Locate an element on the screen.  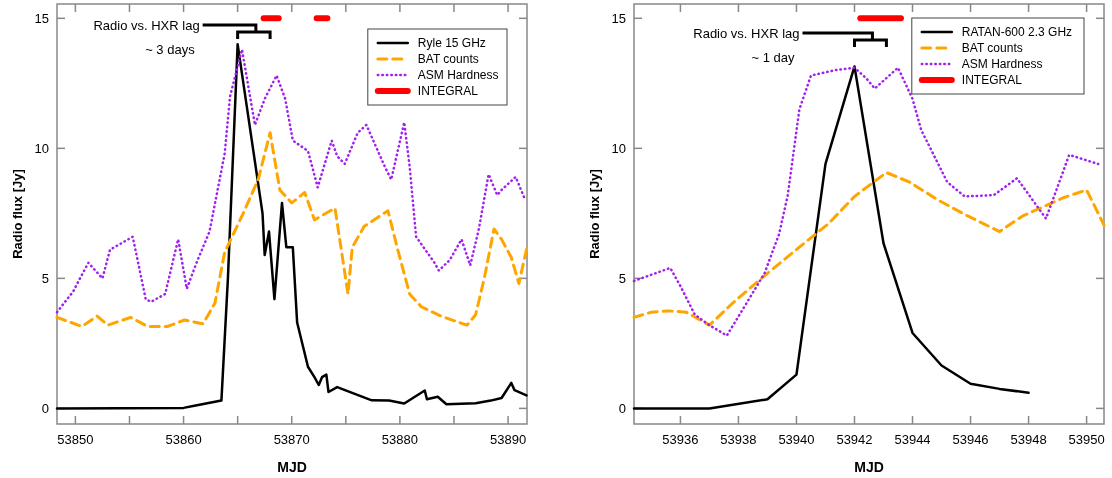
line-series is located at coordinates (869, 249).